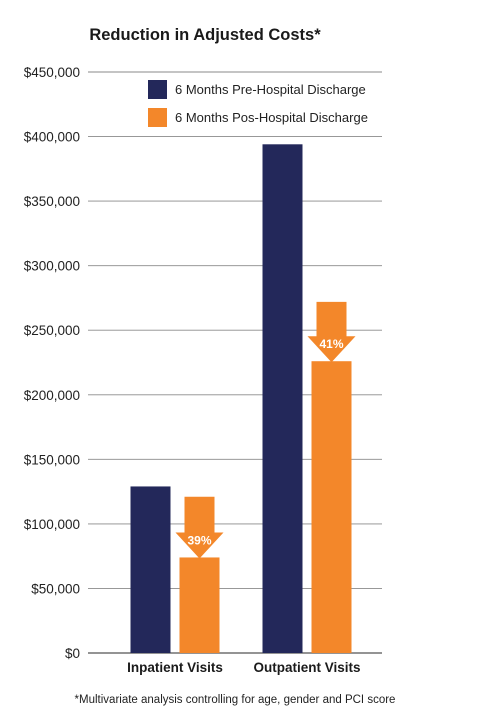  I want to click on y-tick-label: $200,000, so click(52, 395).